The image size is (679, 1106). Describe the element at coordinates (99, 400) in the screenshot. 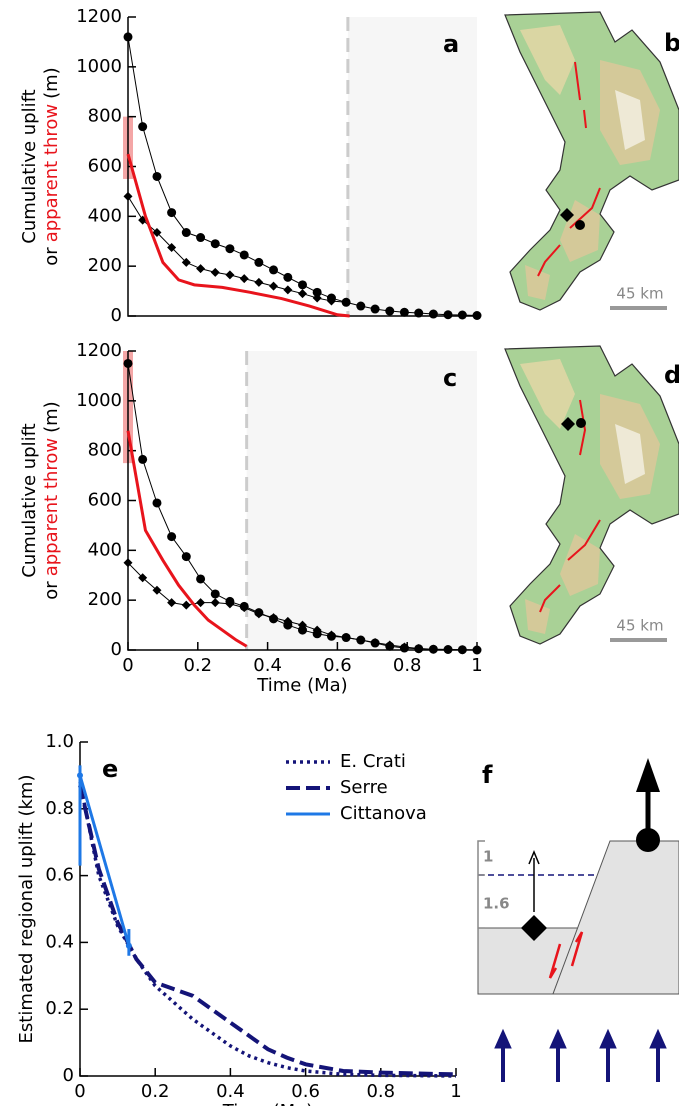

I see `y-tick-label: 1000` at that location.